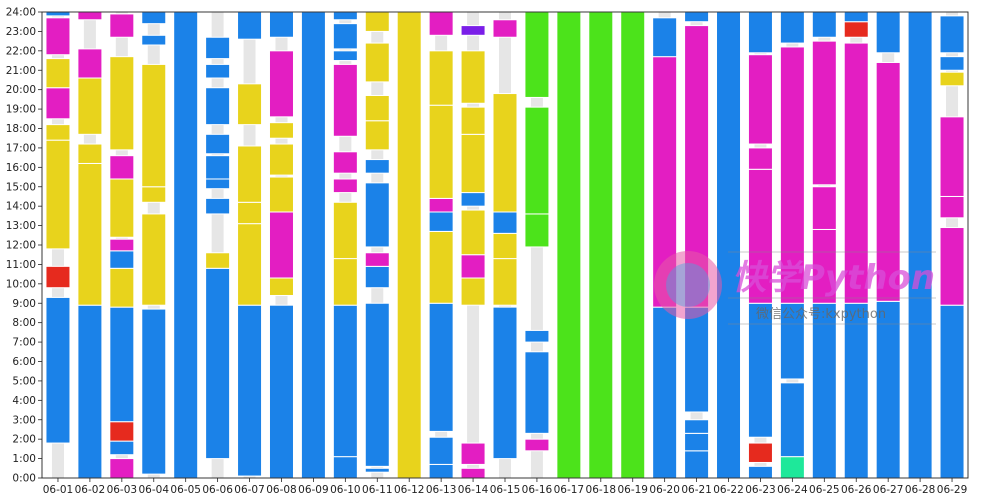 Image resolution: width=996 pixels, height=504 pixels. What do you see at coordinates (537, 490) in the screenshot?
I see `x-tick-label: 06-16` at bounding box center [537, 490].